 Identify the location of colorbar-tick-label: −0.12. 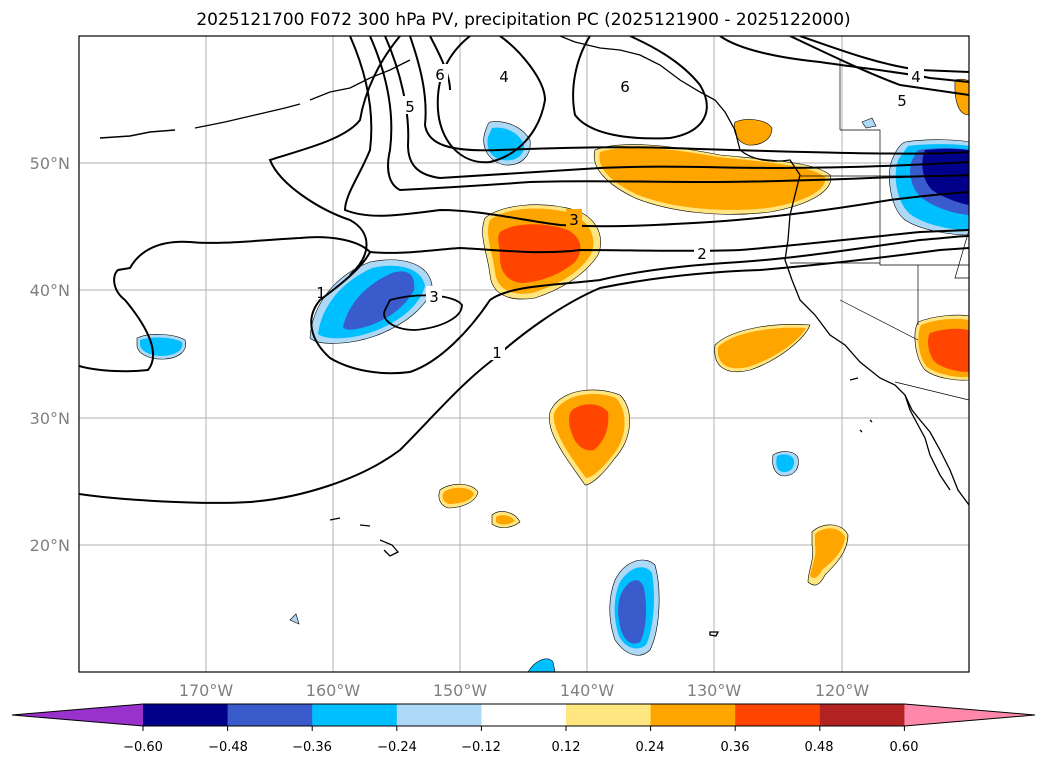
(481, 747).